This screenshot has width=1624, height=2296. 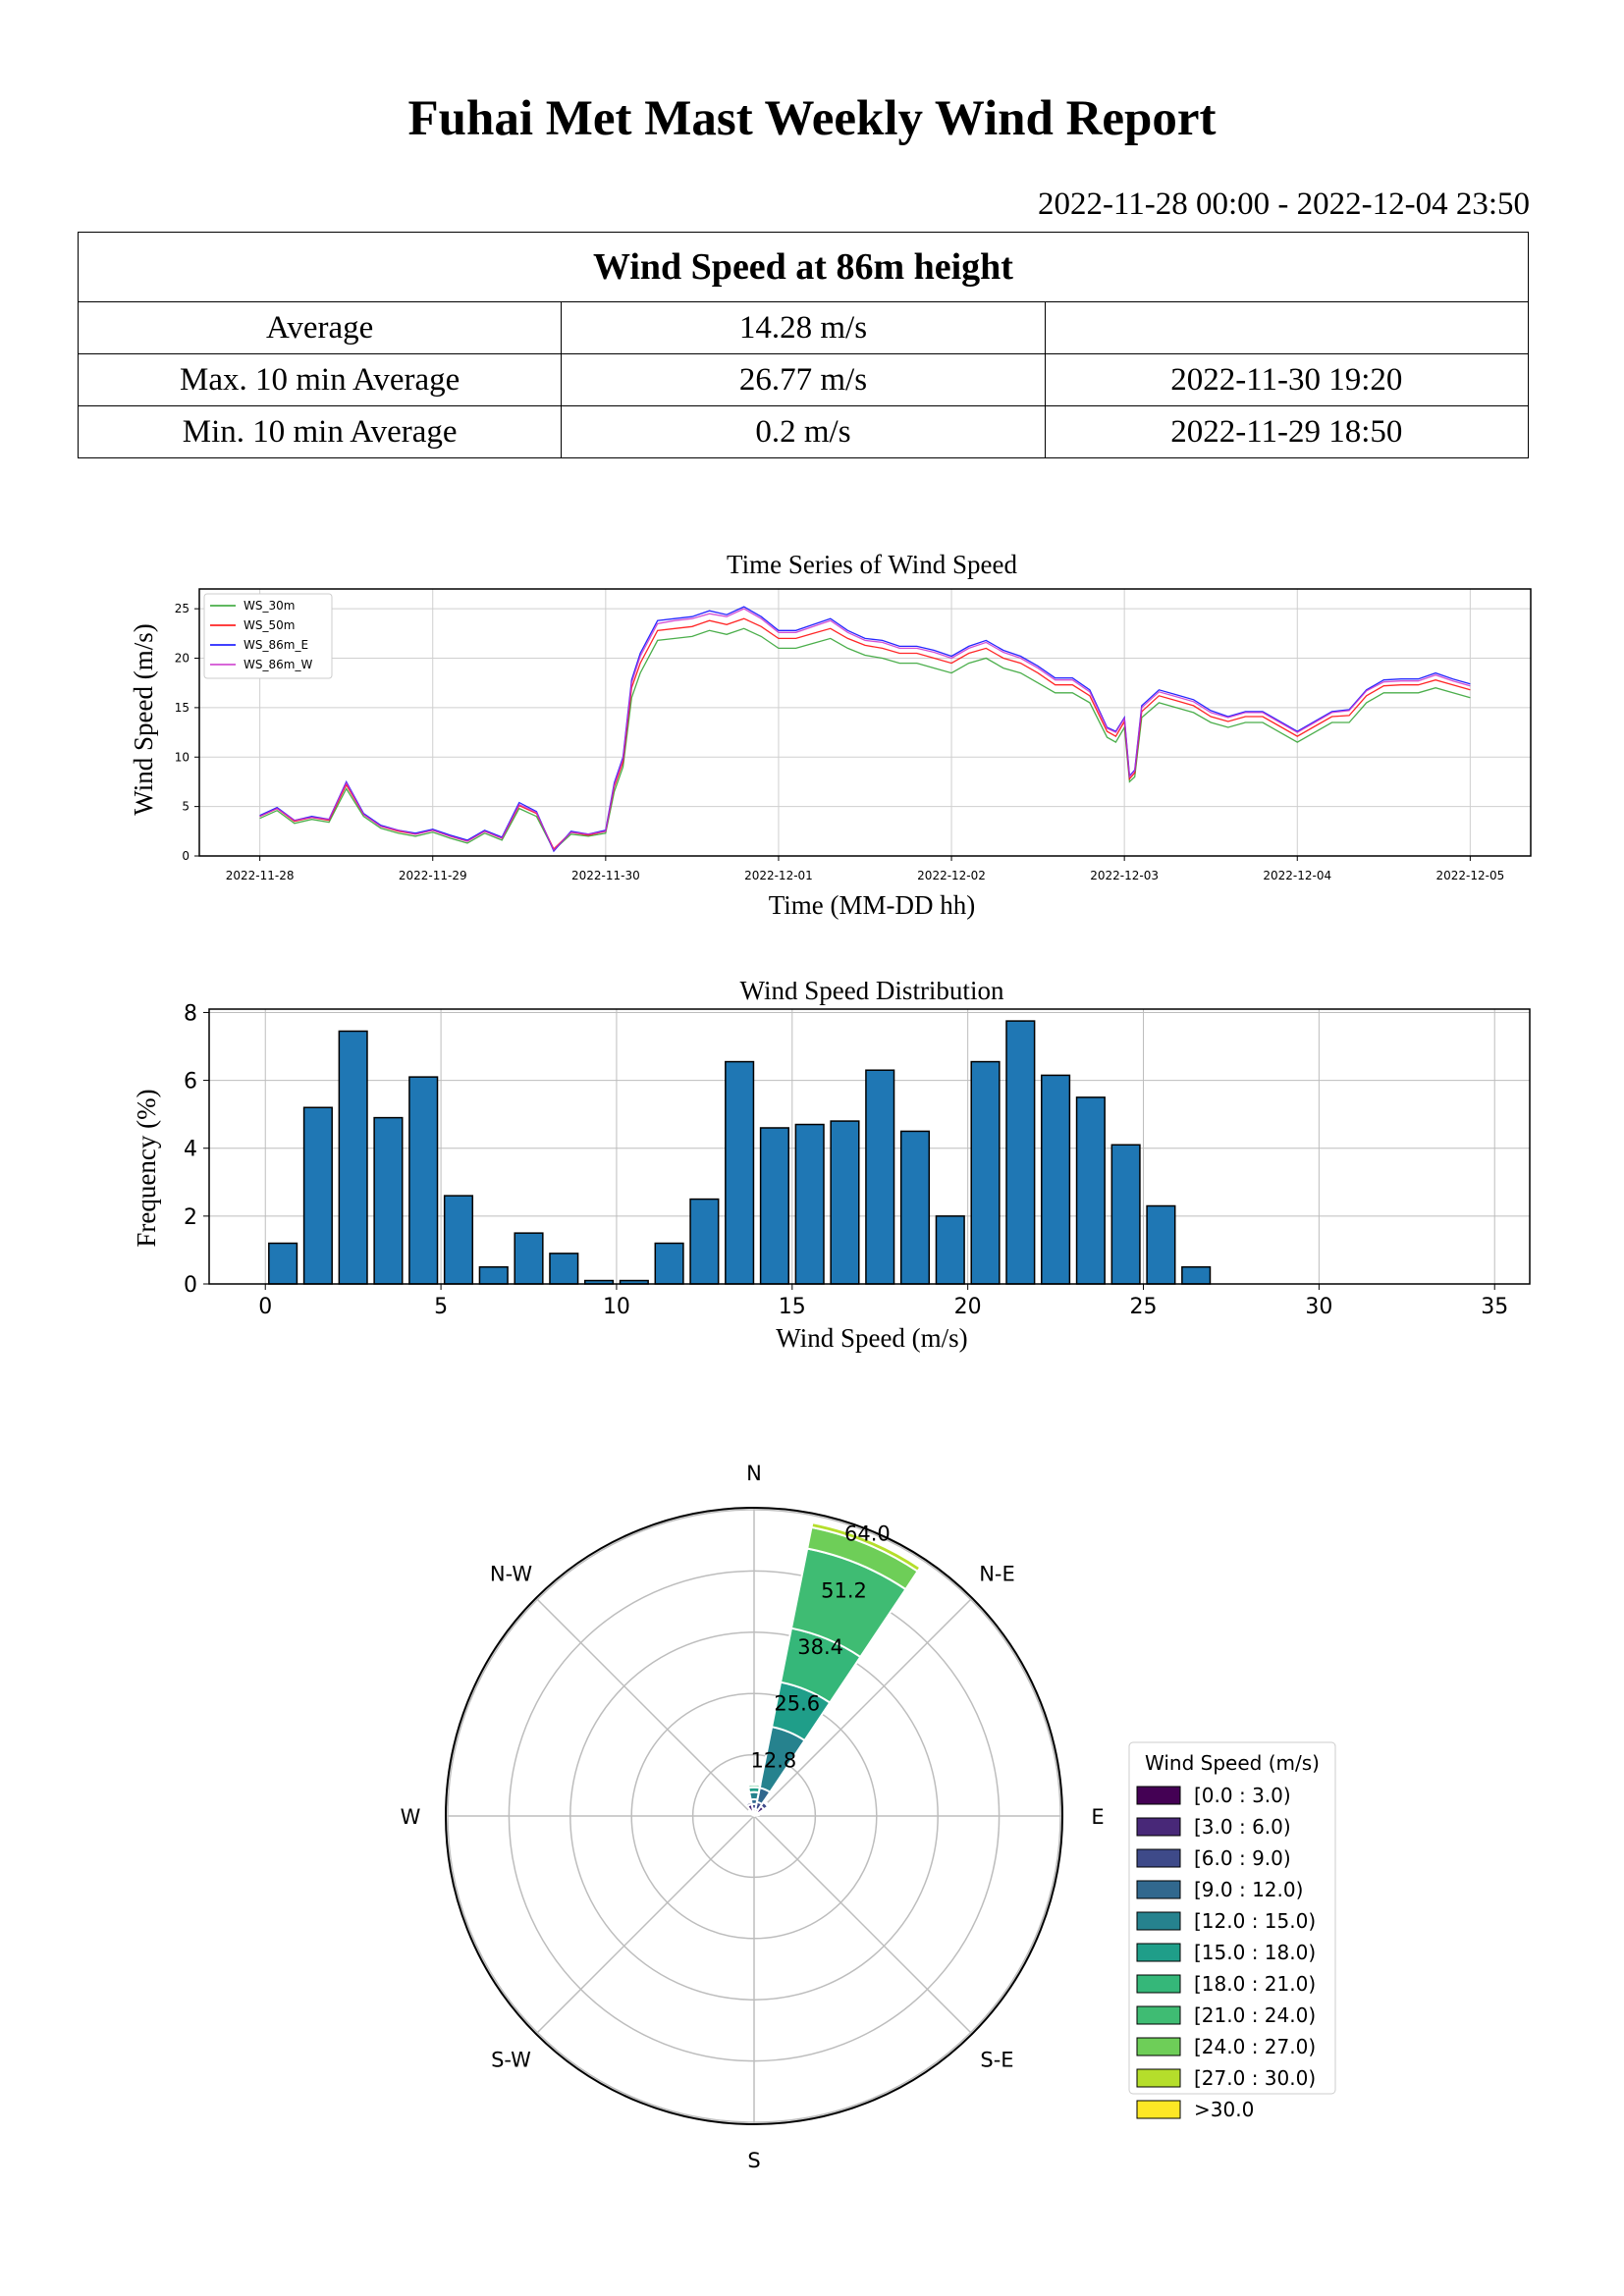 I want to click on ts-xtick-label: 2022-12-05, so click(x=1469, y=875).